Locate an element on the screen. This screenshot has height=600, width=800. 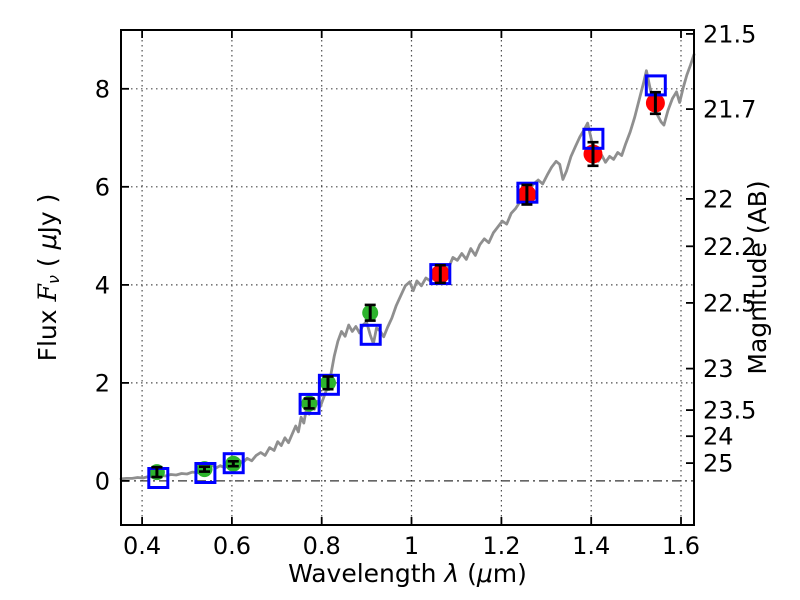
x-tick-label: 0.6 is located at coordinates (232, 546).